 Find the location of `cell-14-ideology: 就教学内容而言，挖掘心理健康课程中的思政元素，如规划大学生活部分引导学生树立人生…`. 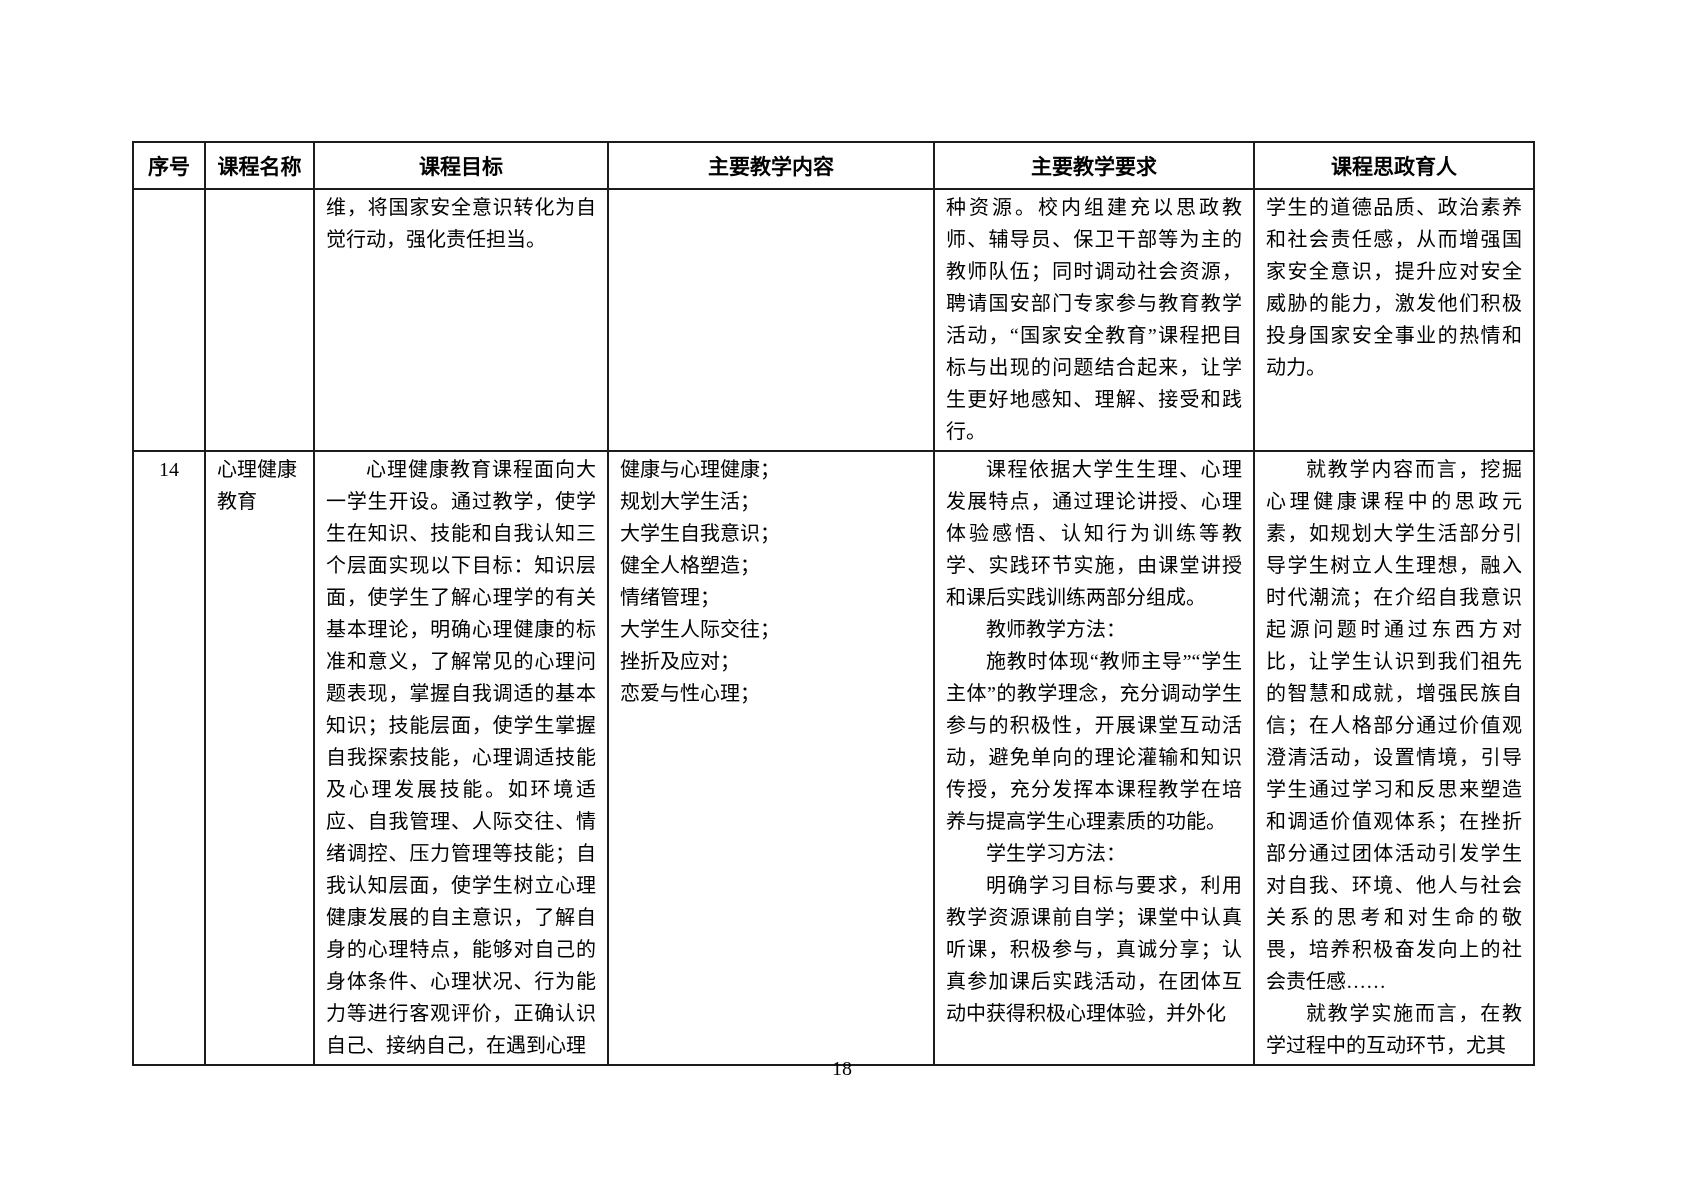

cell-14-ideology: 就教学内容而言，挖掘心理健康课程中的思政元素，如规划大学生活部分引导学生树立人生… is located at coordinates (1394, 758).